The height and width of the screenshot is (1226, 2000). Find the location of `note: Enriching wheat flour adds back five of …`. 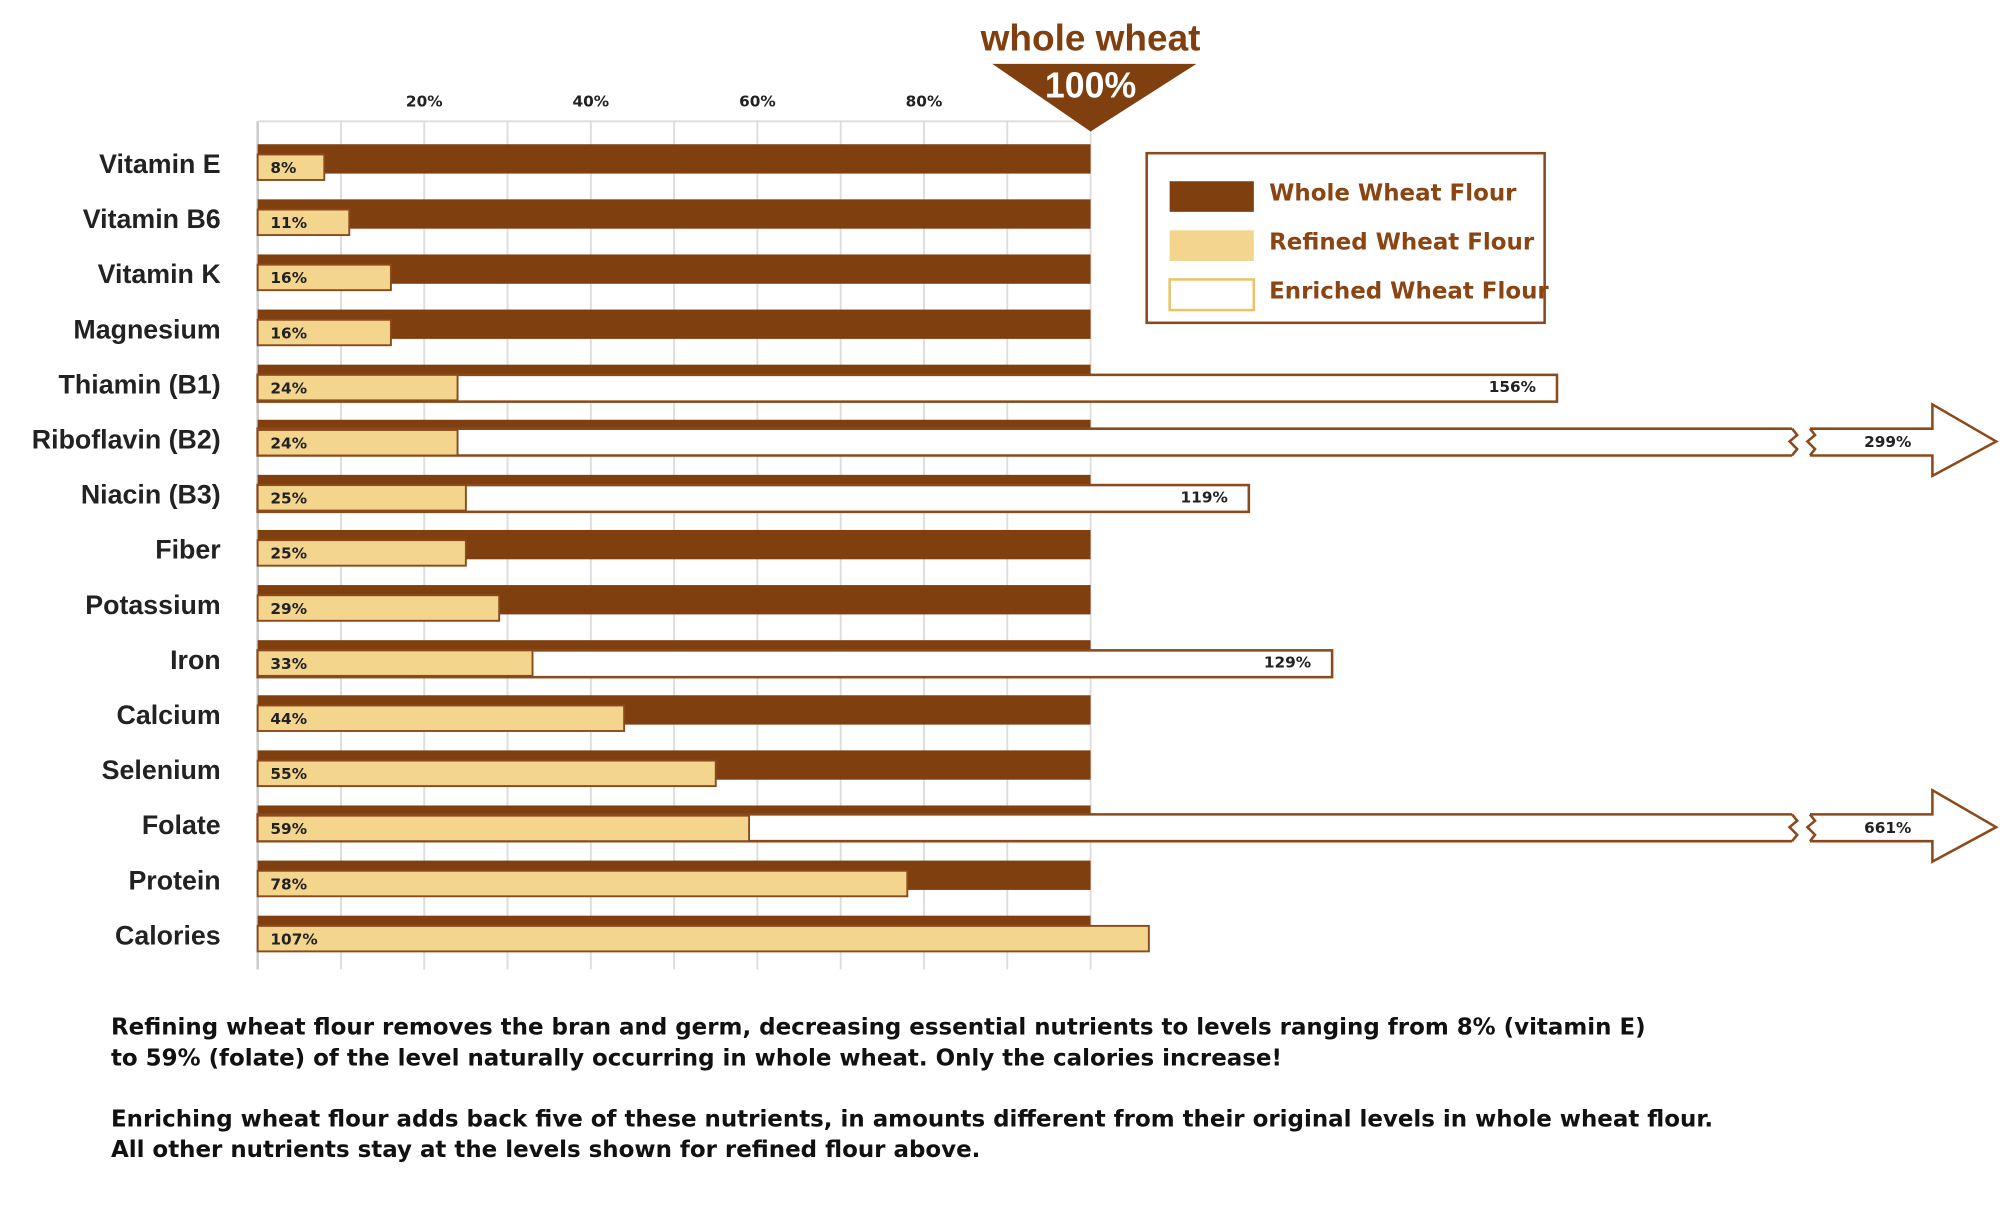

note: Enriching wheat flour adds back five of … is located at coordinates (912, 1120).